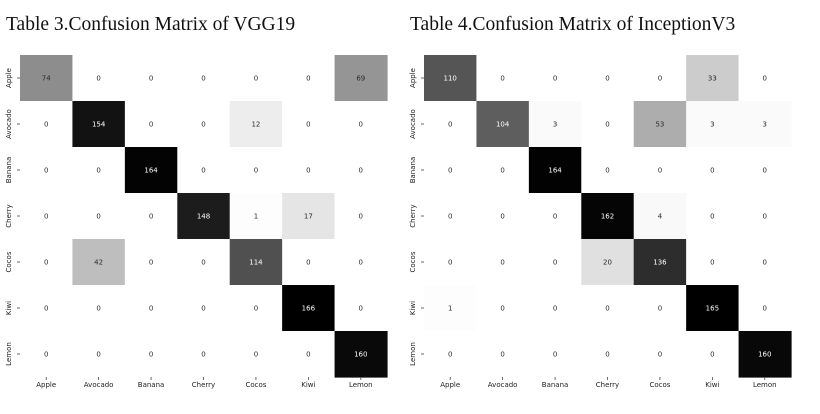 Image resolution: width=820 pixels, height=414 pixels. What do you see at coordinates (204, 262) in the screenshot?
I see `cm1-cell-cocos-cherry` at bounding box center [204, 262].